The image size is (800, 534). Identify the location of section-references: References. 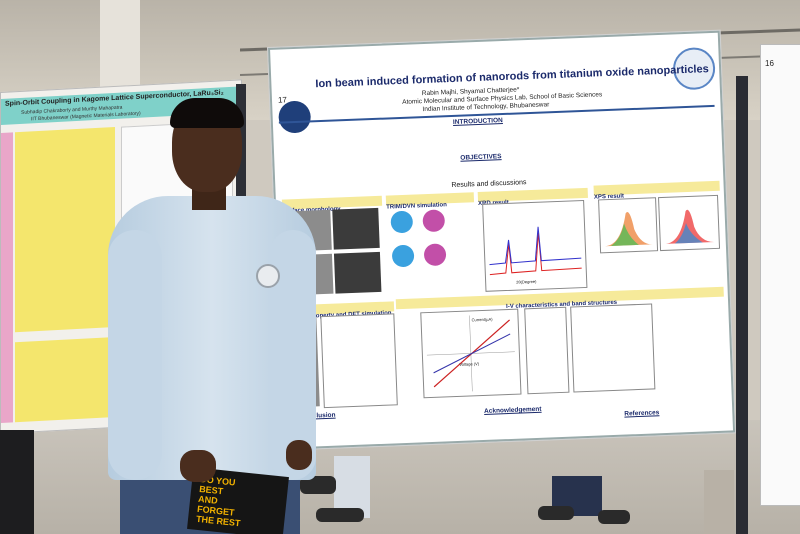
(642, 413).